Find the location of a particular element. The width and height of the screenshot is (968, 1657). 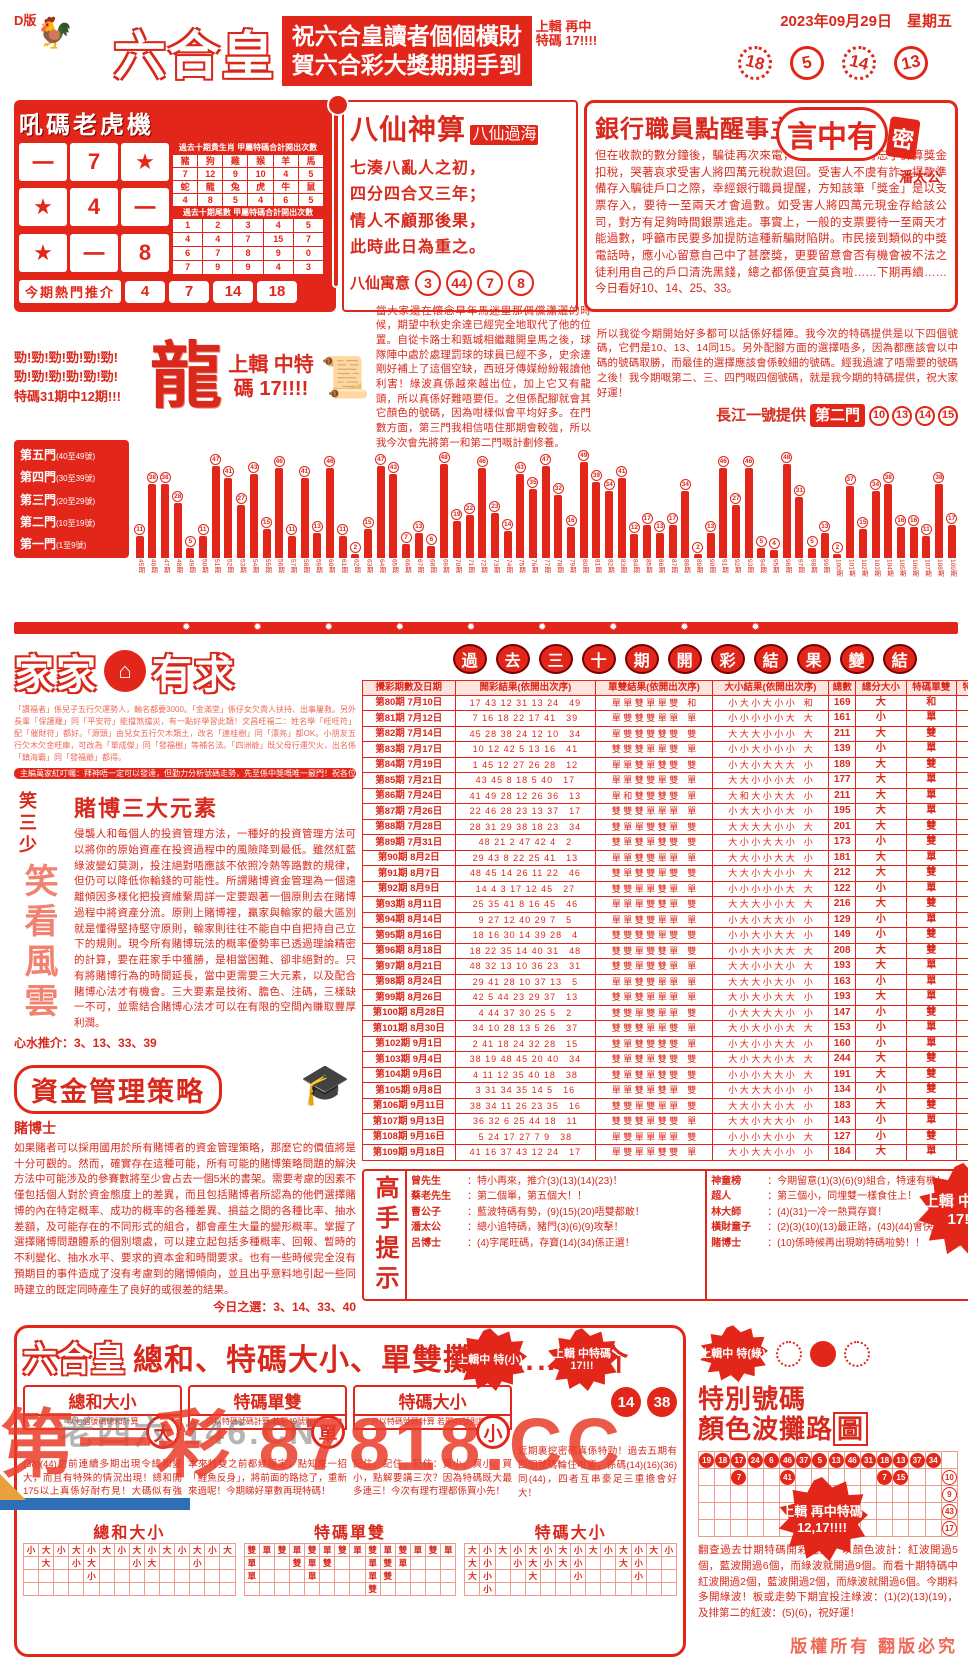

oddeven-cell: 雙 雙 單 雙 雙 單 單 is located at coordinates (654, 967).